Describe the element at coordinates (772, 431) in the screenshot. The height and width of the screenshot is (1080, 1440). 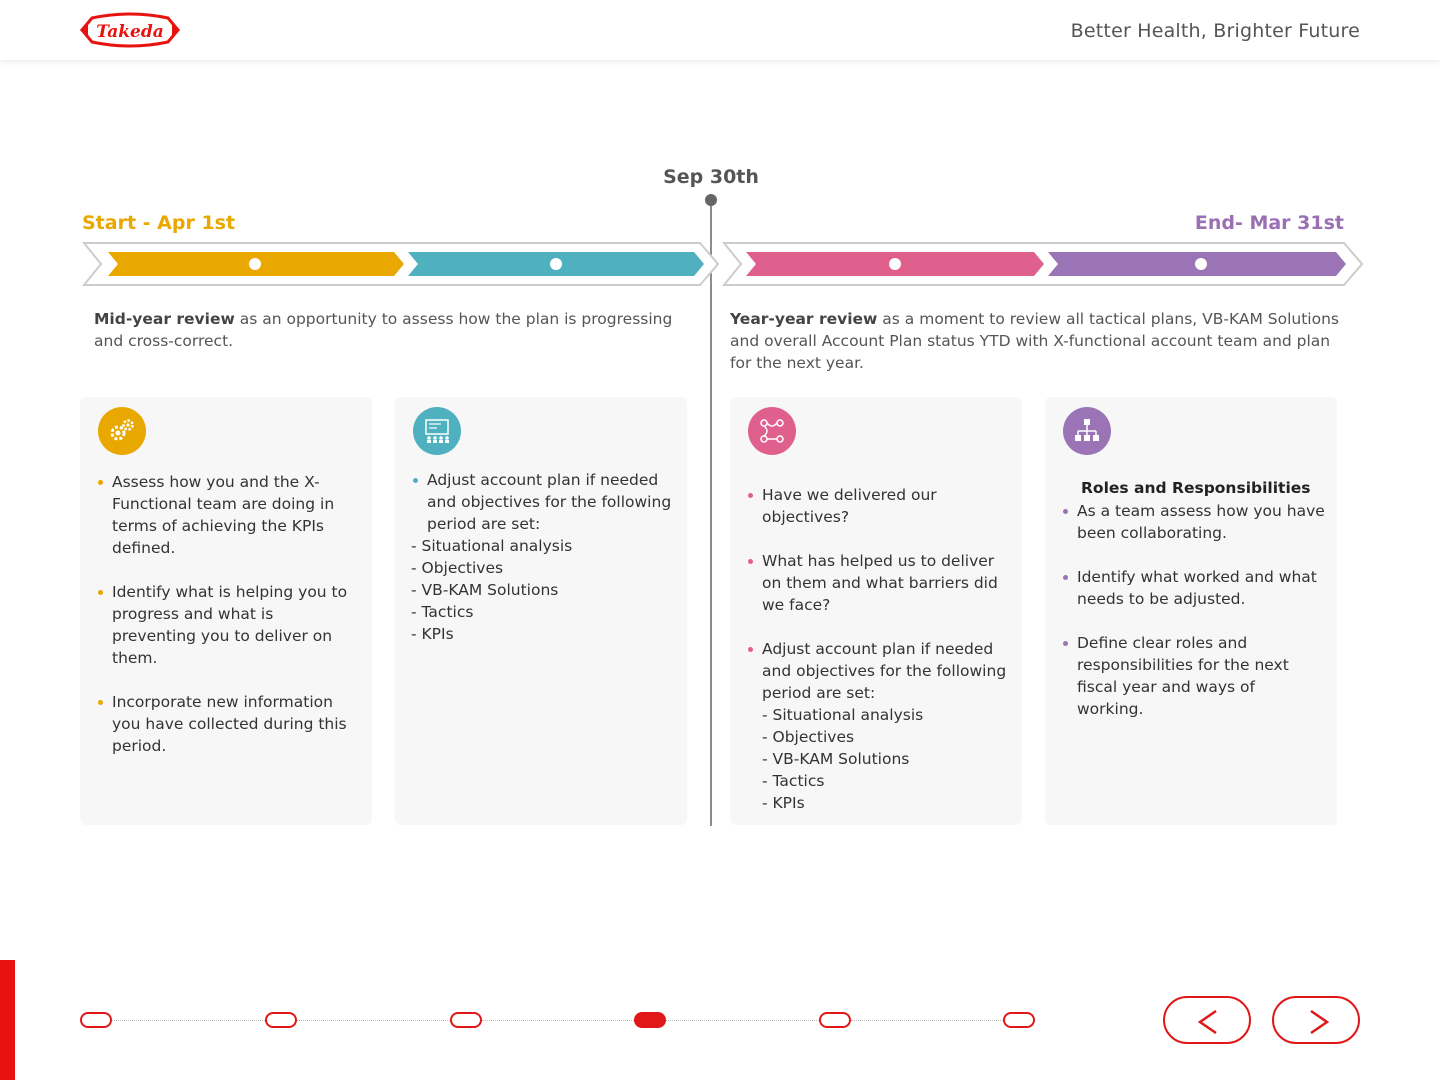
I see `strategy-path-icon` at that location.